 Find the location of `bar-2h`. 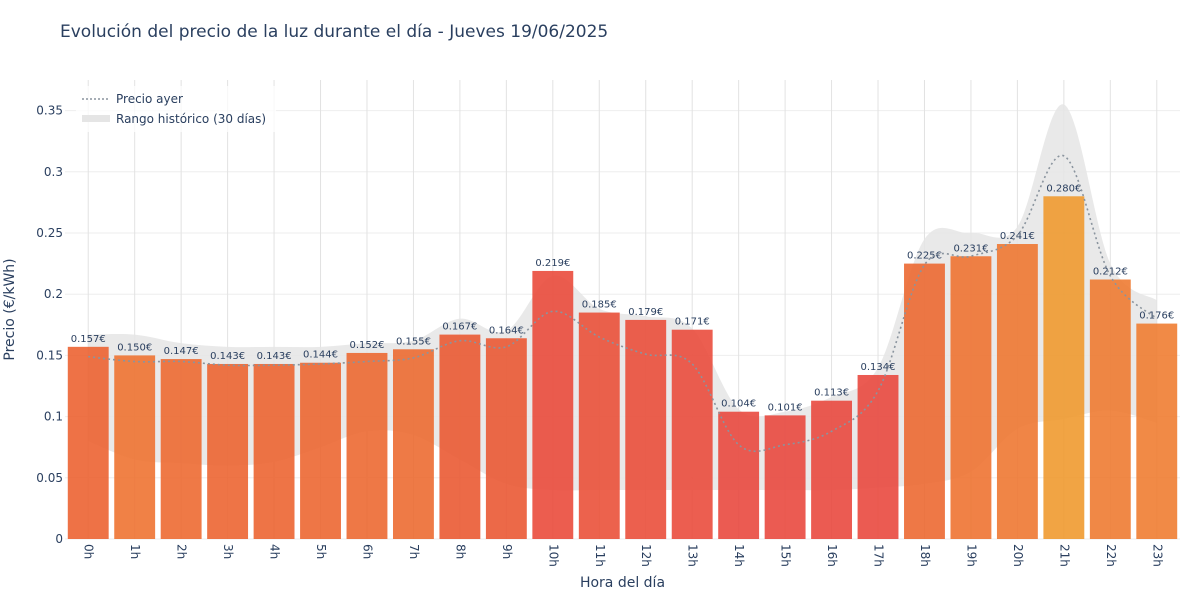

bar-2h is located at coordinates (181, 449).